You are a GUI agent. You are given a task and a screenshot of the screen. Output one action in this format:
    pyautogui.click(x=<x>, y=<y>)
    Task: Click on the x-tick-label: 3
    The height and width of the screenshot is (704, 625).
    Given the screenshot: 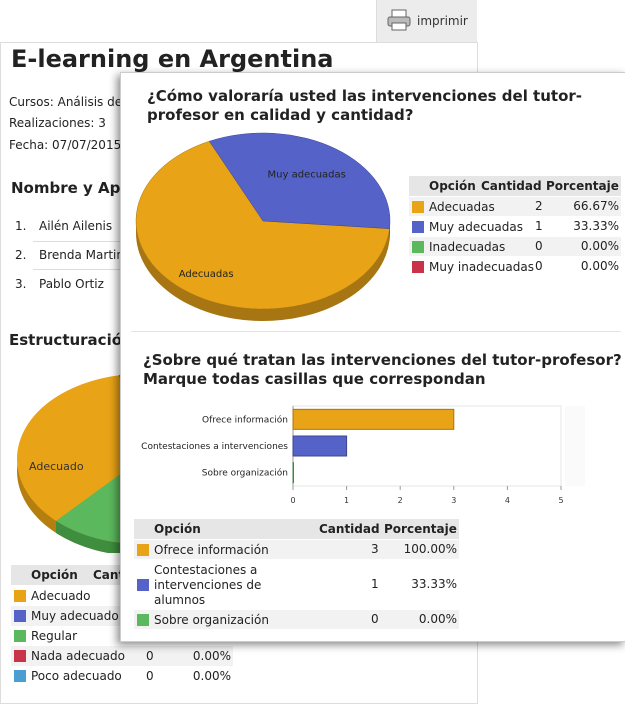 What is the action you would take?
    pyautogui.click(x=453, y=500)
    